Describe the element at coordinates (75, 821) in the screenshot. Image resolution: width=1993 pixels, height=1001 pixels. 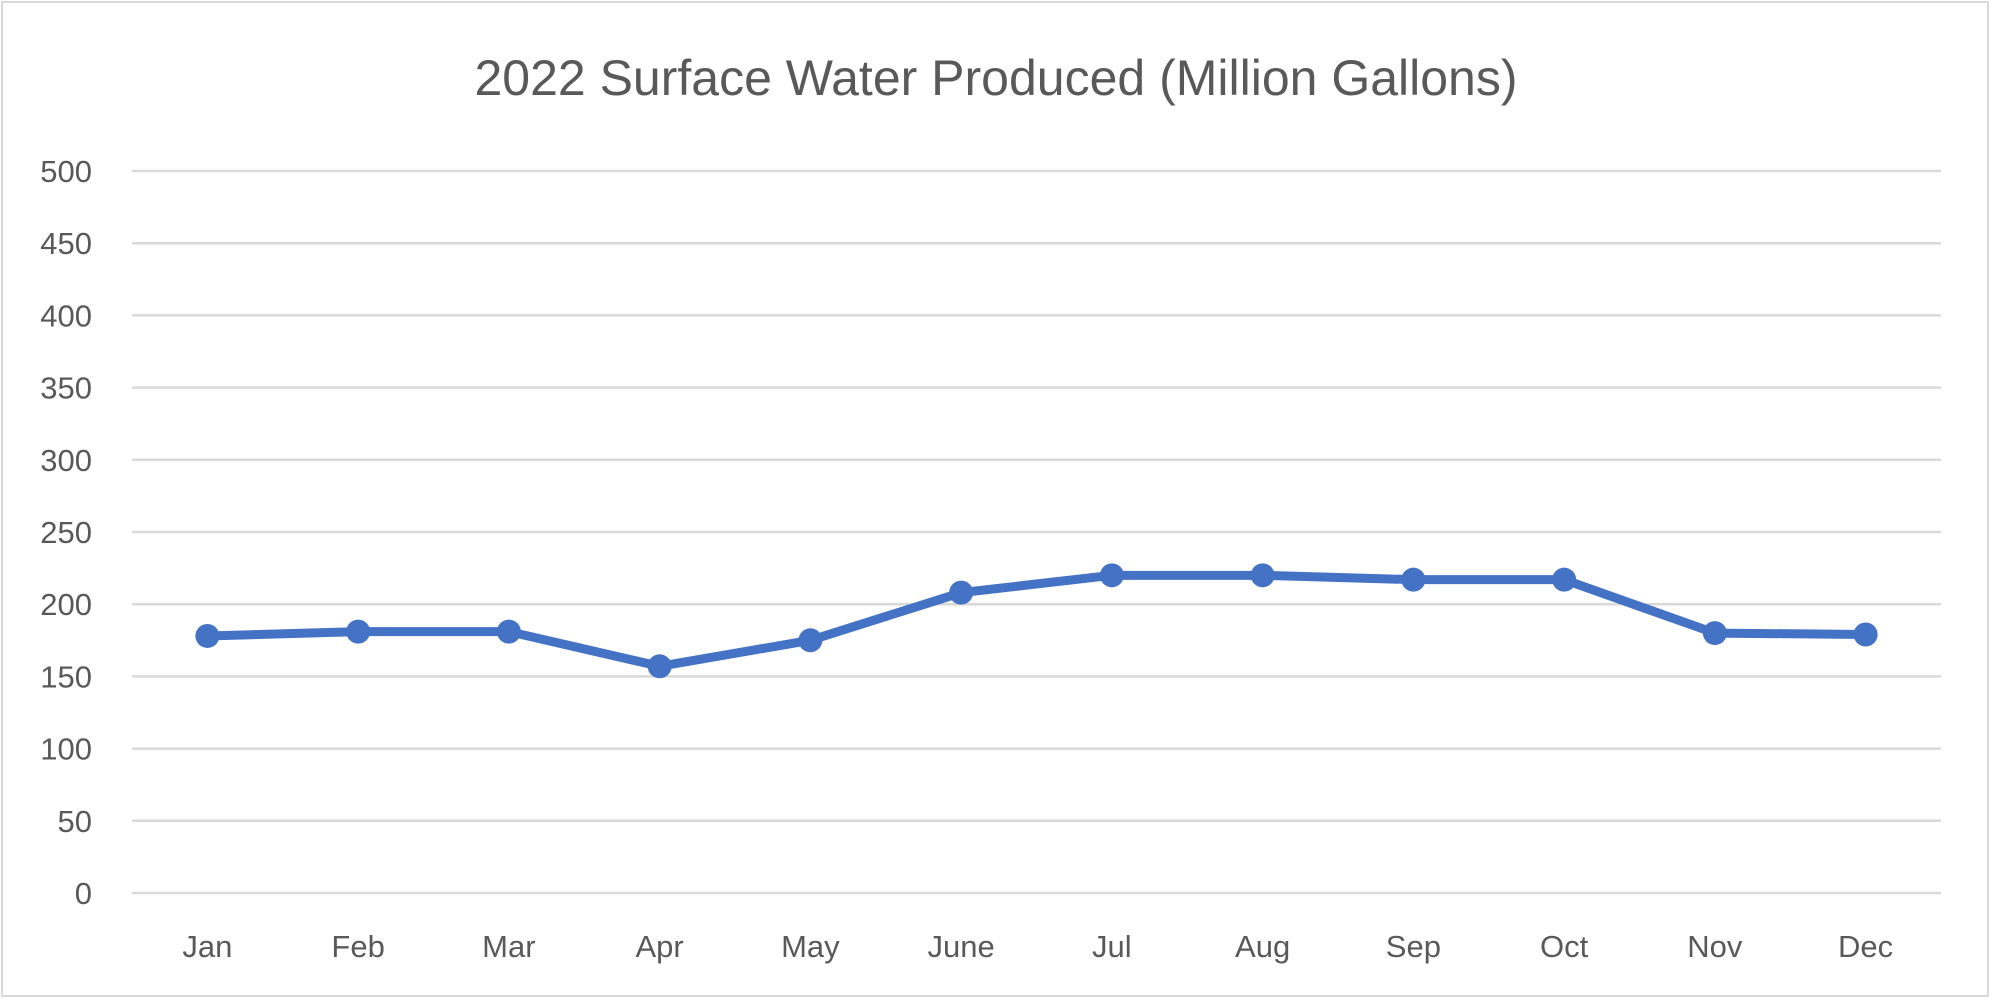
I see `y-tick-label: 50` at that location.